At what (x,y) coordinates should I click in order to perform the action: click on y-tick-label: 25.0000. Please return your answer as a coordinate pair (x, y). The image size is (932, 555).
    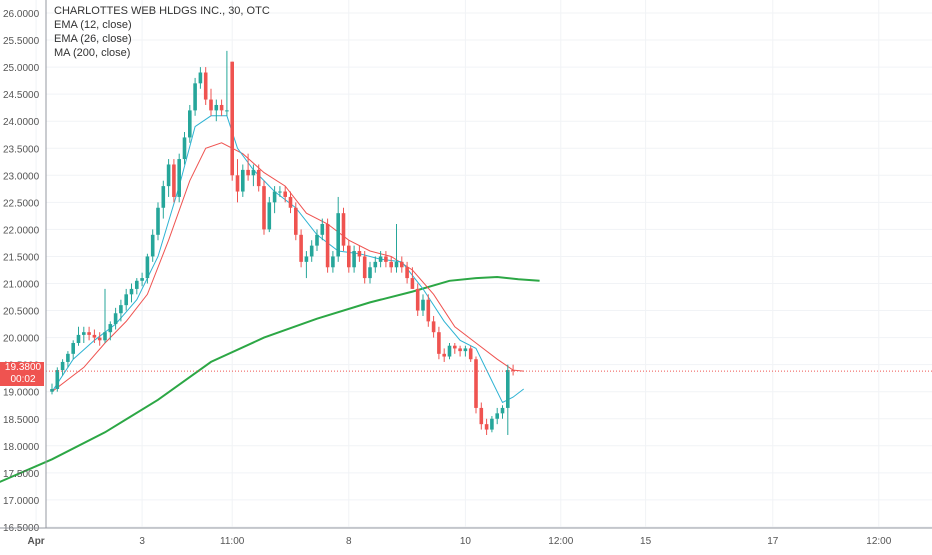
    Looking at the image, I should click on (21, 68).